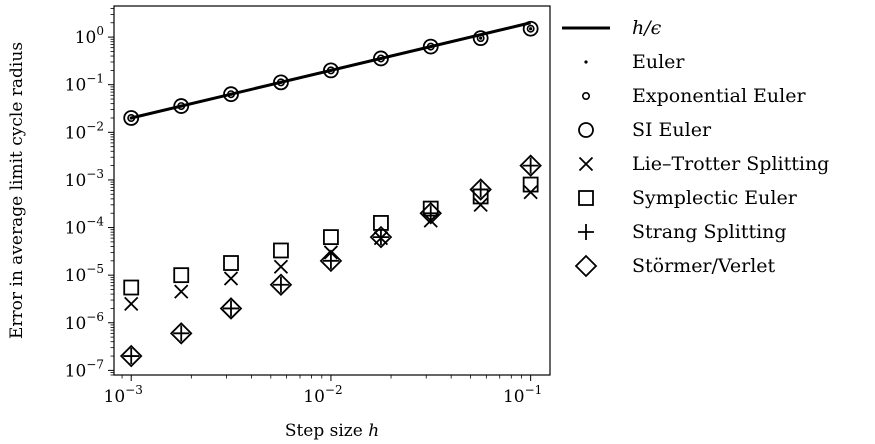  What do you see at coordinates (719, 96) in the screenshot?
I see `legend-label-exponential-euler: Exponential Euler` at bounding box center [719, 96].